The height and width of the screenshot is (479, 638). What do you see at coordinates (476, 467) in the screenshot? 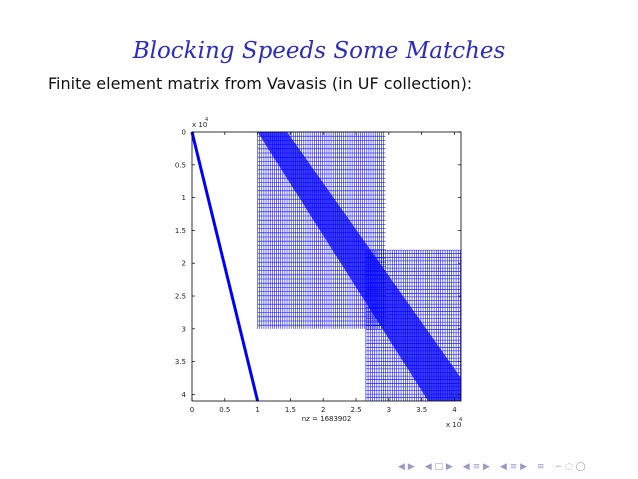
I see `nav-section-icon: ◀ ≡ ▶` at bounding box center [476, 467].